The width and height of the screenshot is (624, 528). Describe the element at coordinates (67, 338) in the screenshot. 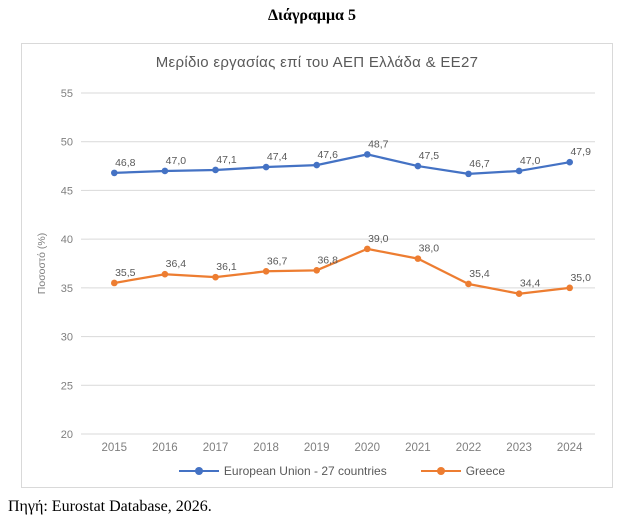

I see `y-tick-label: 30` at that location.